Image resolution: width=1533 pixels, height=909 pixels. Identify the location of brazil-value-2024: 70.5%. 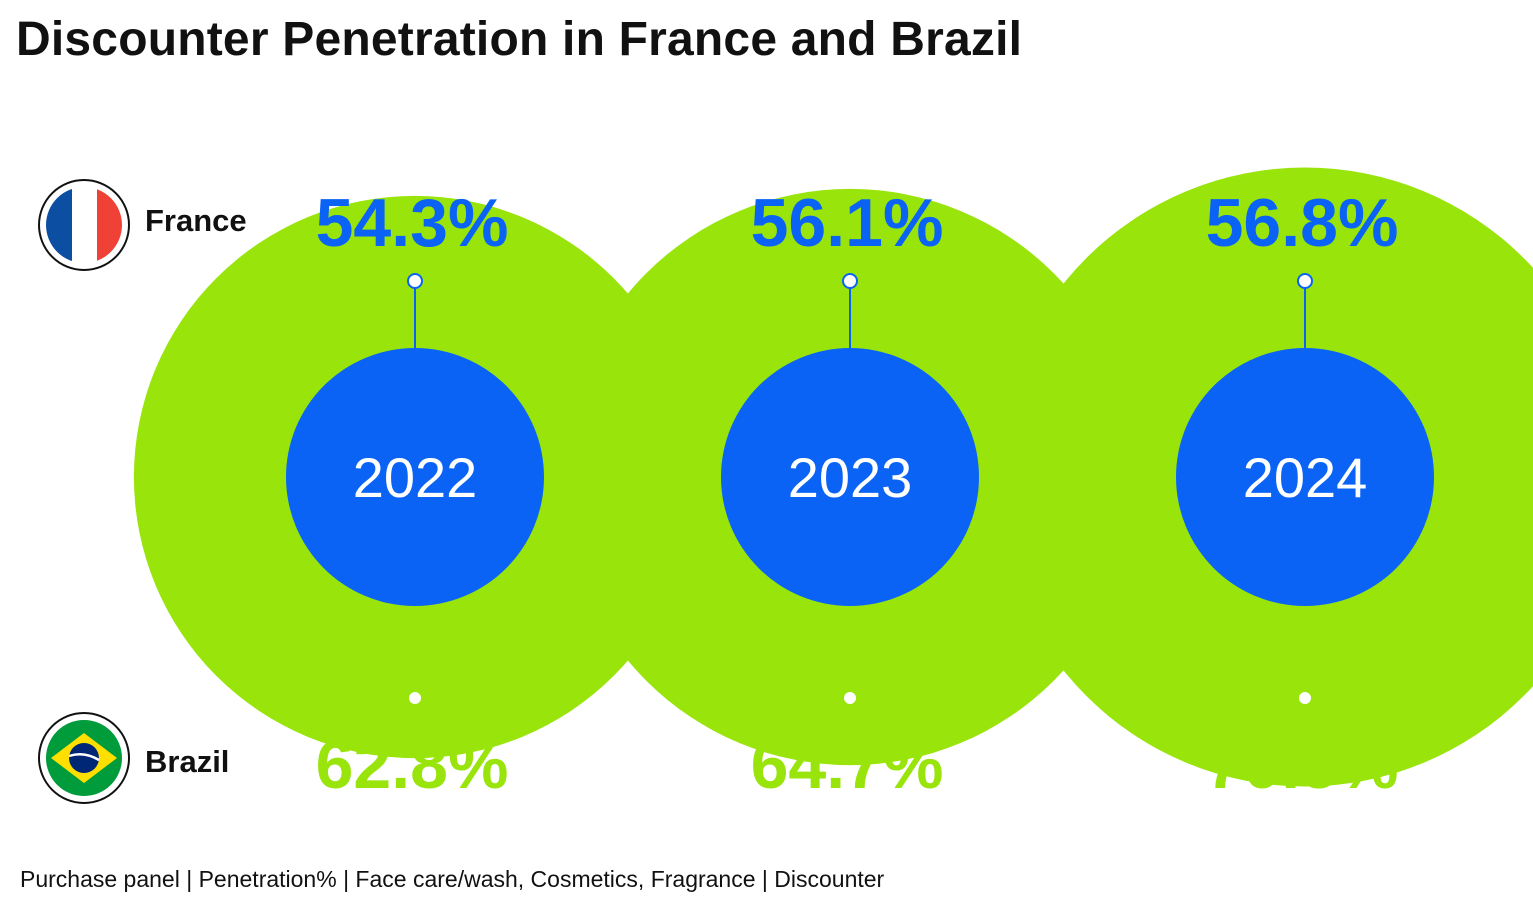
(1302, 765).